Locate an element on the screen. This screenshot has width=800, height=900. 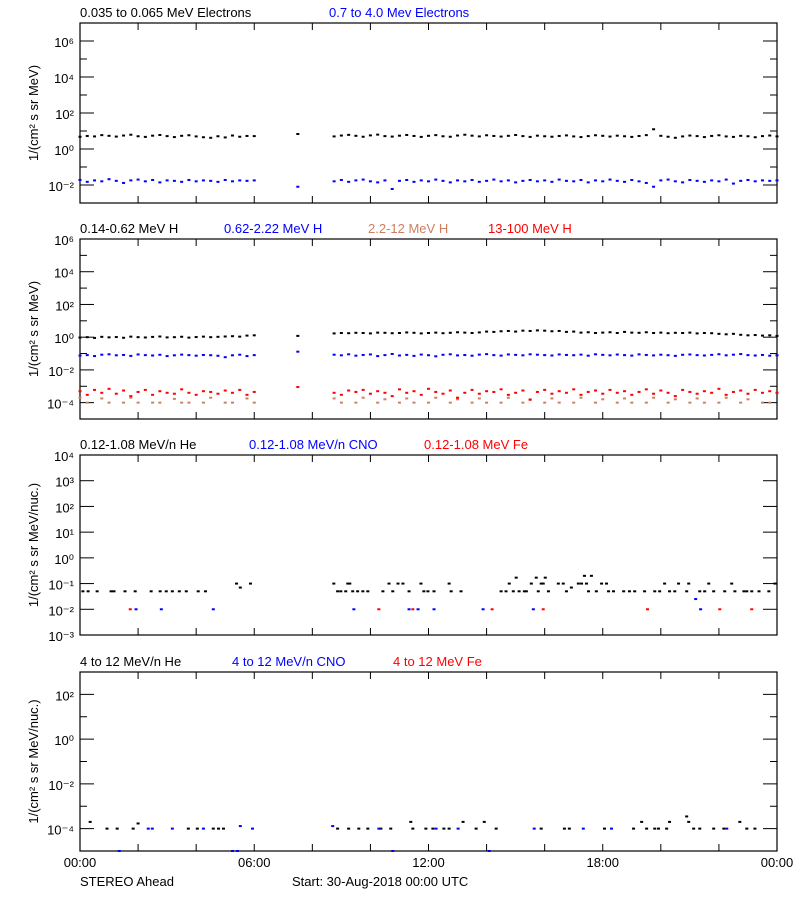
y-tick-label: 10⁻⁴ is located at coordinates (60, 404).